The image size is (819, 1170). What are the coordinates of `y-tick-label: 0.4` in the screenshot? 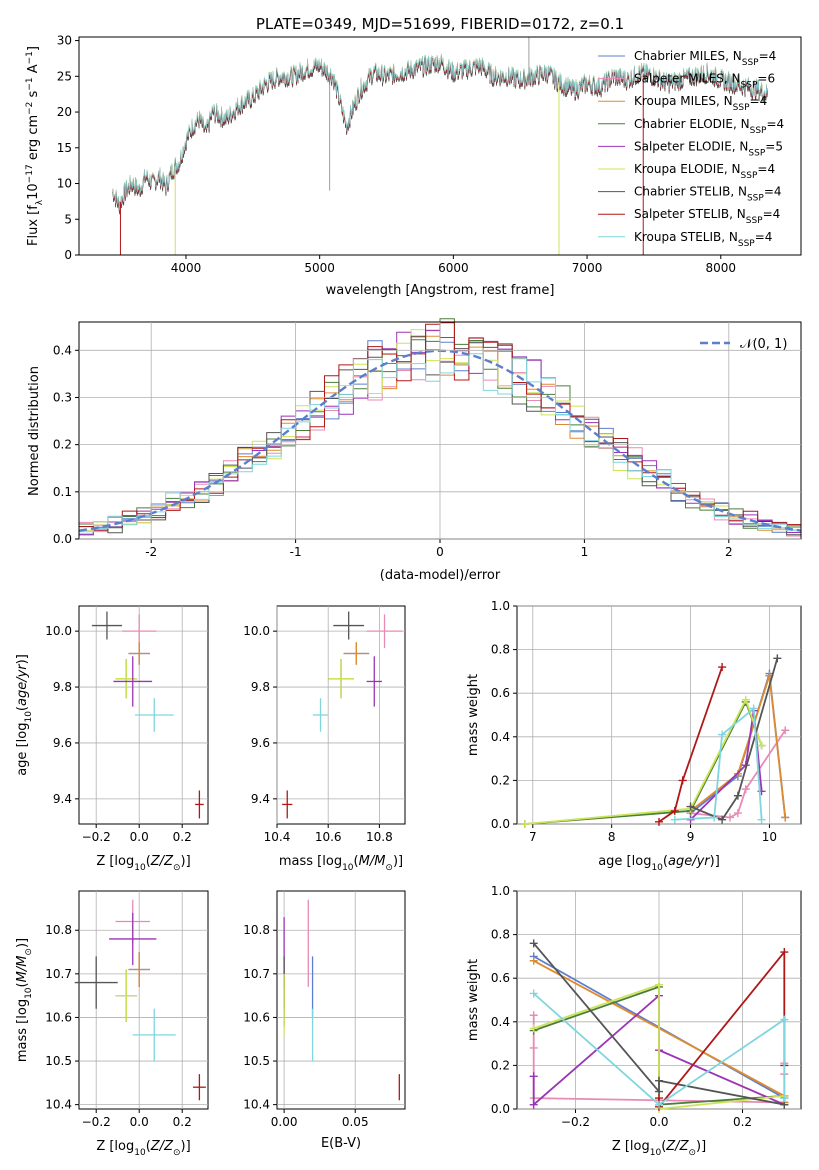 It's located at (500, 1022).